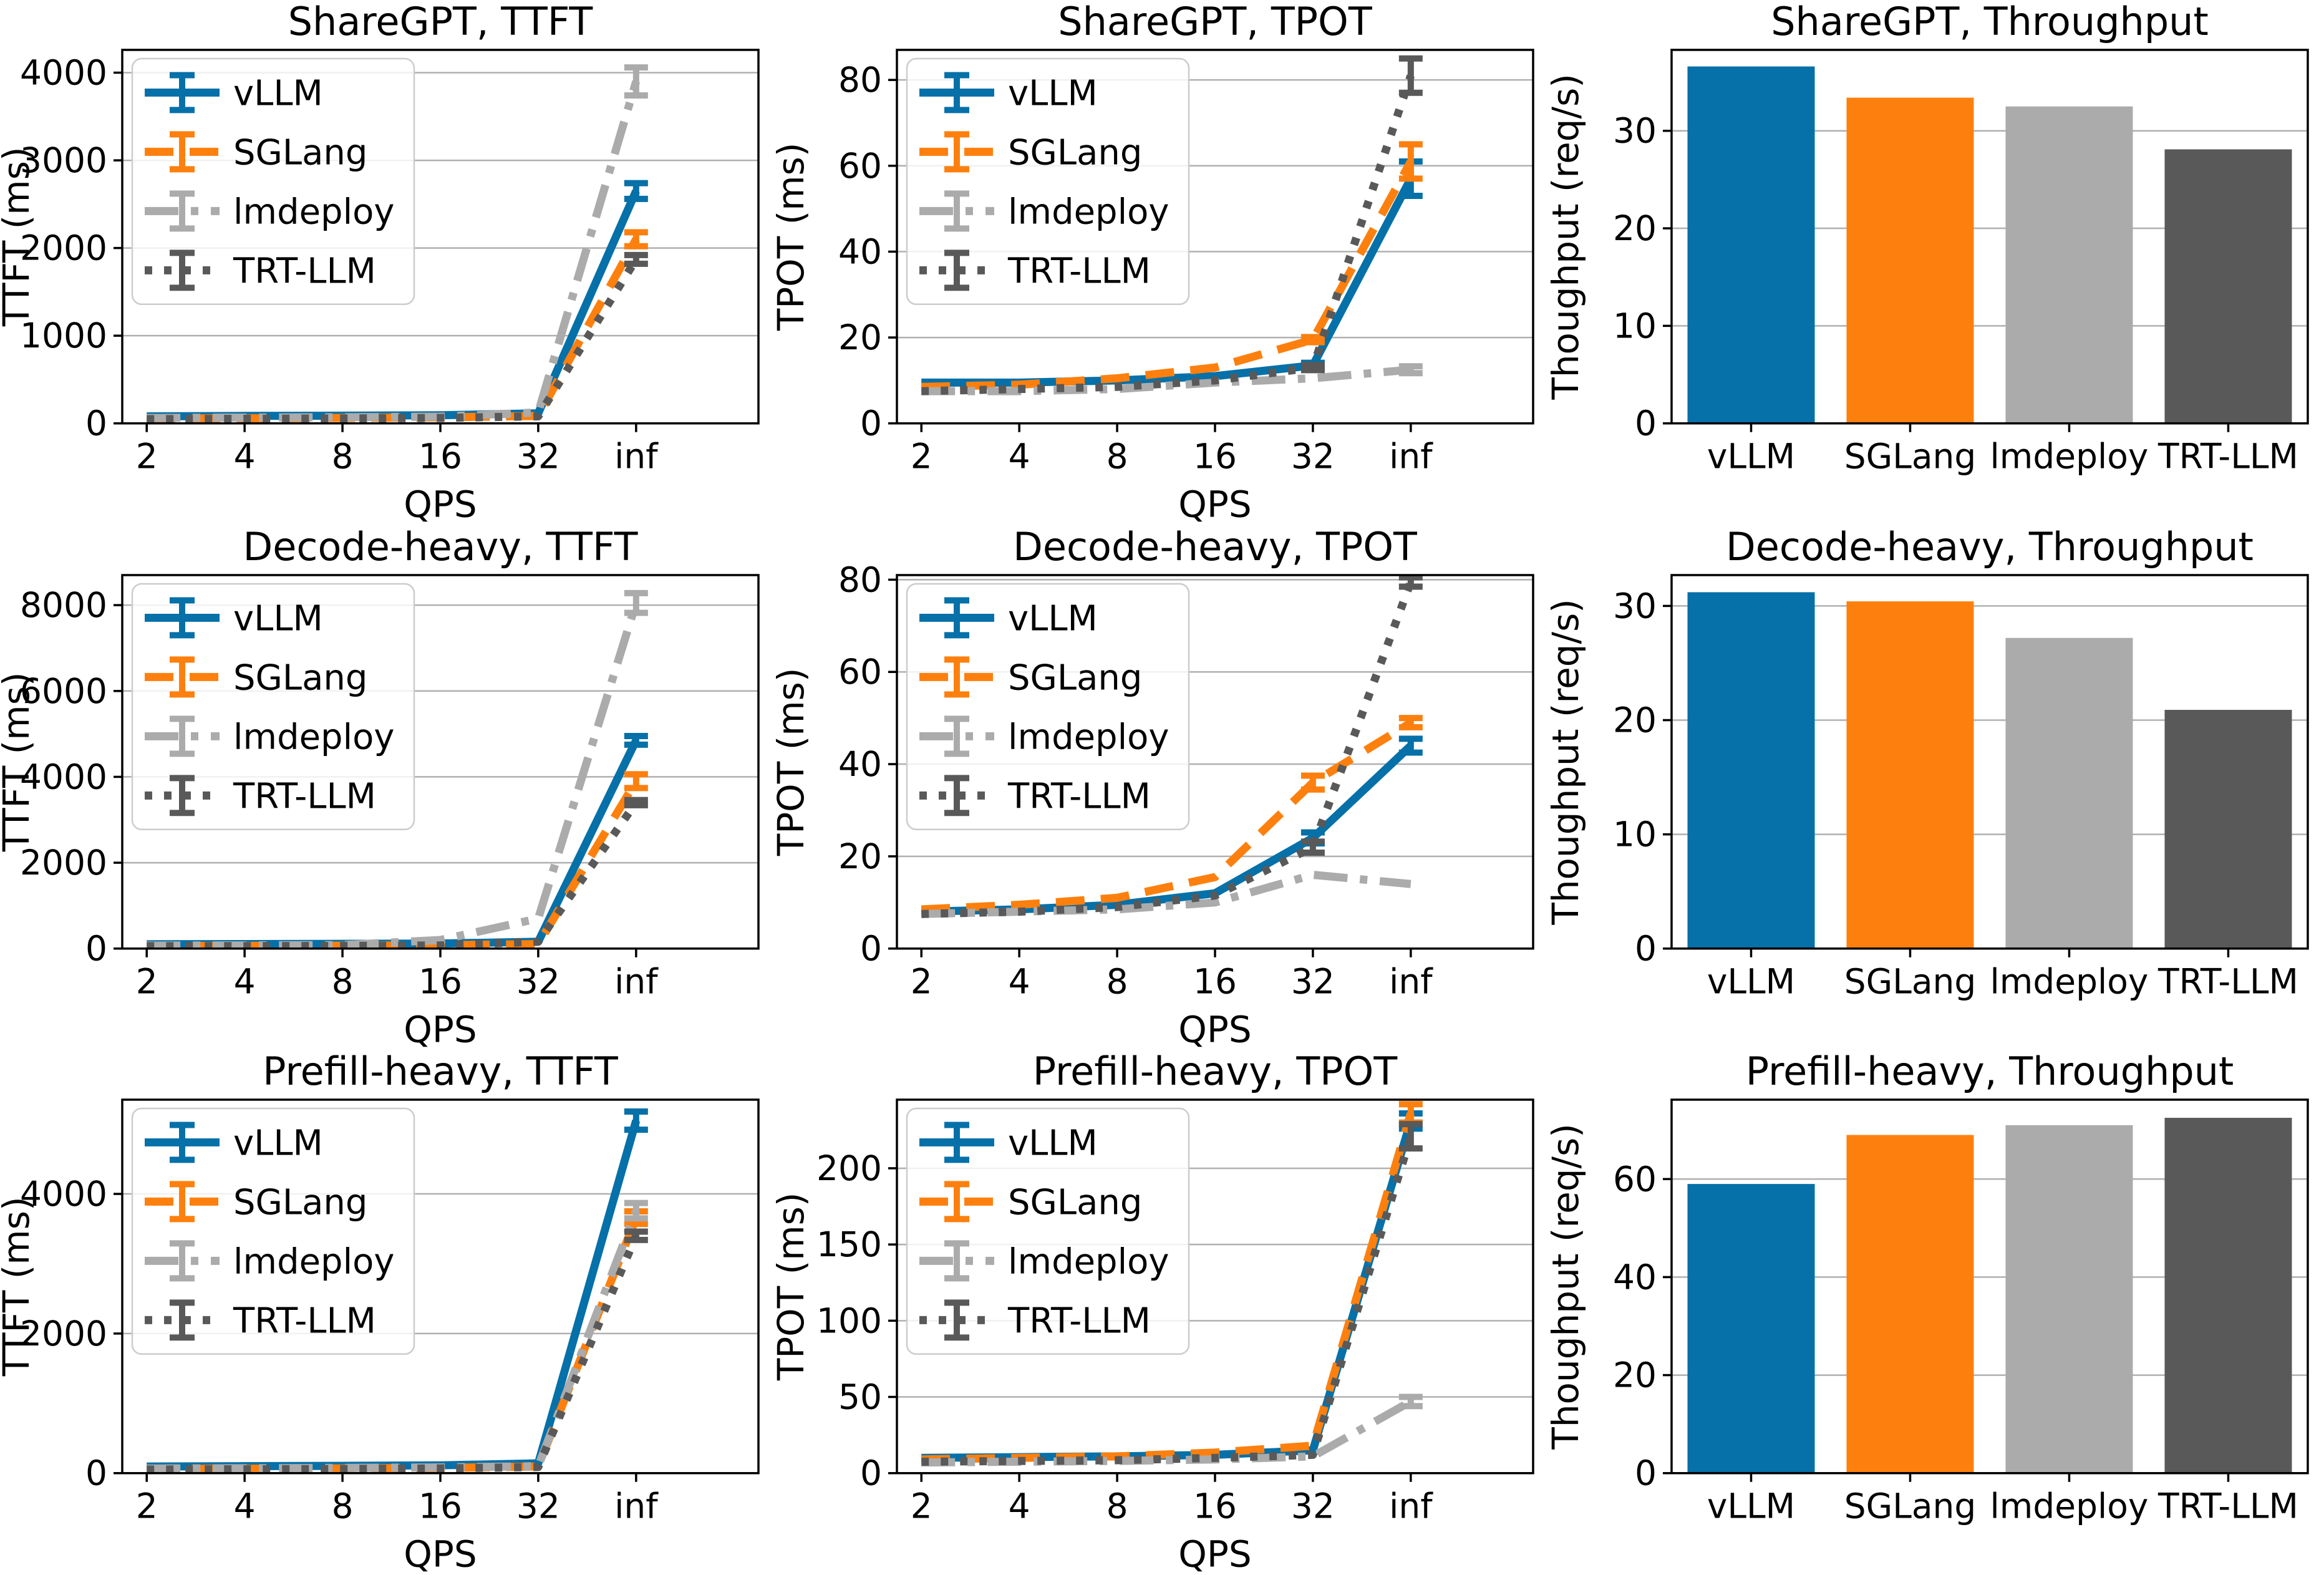 The image size is (2324, 1575). I want to click on chart-title: ShareGPT, TTFT, so click(441, 22).